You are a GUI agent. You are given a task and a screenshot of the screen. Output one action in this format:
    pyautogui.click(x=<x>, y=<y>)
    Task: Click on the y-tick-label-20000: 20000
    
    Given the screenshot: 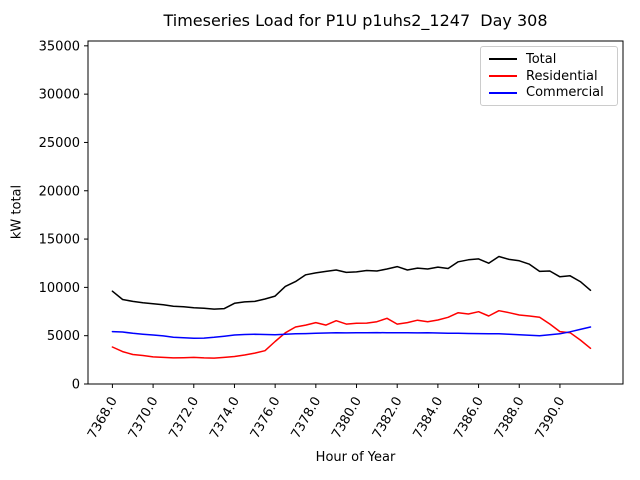 What is the action you would take?
    pyautogui.click(x=59, y=191)
    